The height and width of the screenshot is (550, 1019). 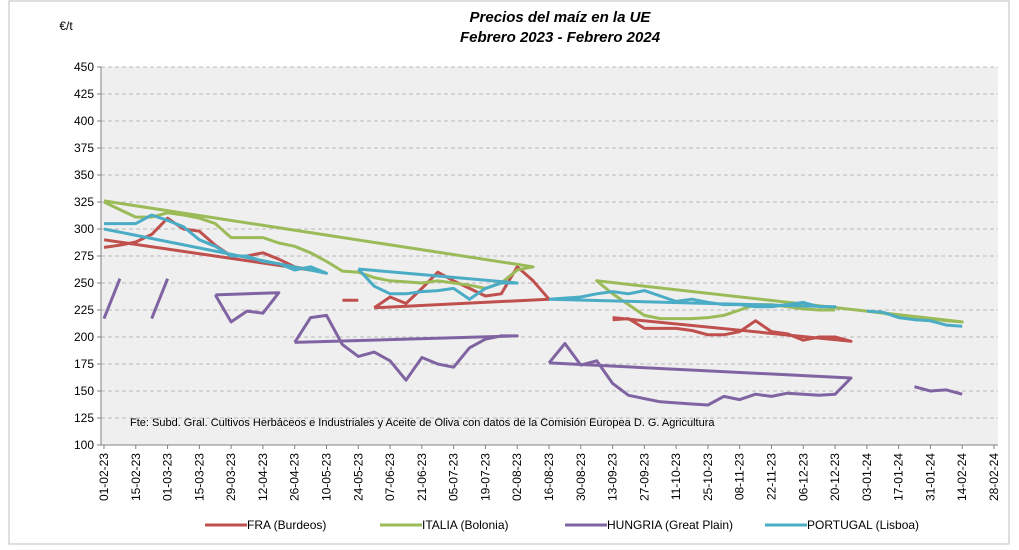 What do you see at coordinates (84, 283) in the screenshot?
I see `y-tick-label: 250` at bounding box center [84, 283].